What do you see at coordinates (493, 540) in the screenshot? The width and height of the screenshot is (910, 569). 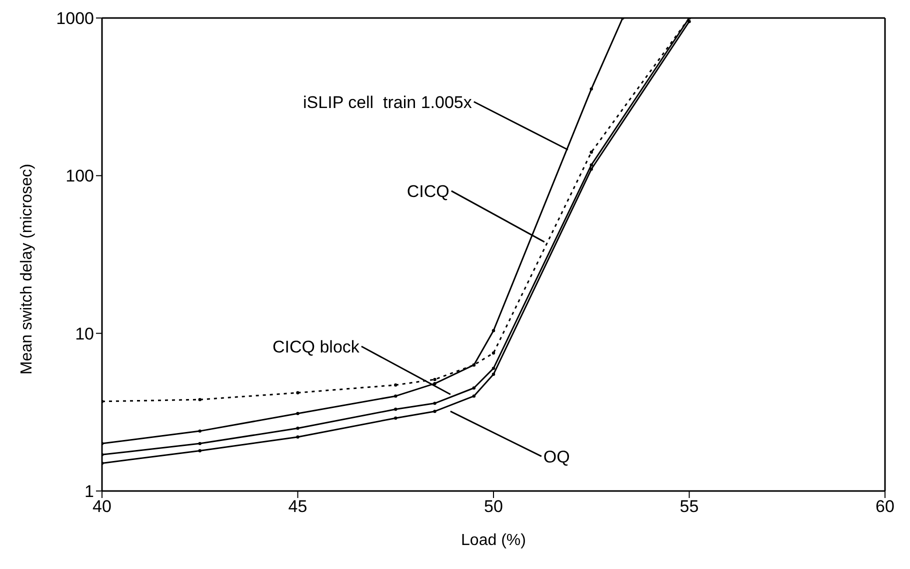 I see `x-axis-title: Load (%)` at bounding box center [493, 540].